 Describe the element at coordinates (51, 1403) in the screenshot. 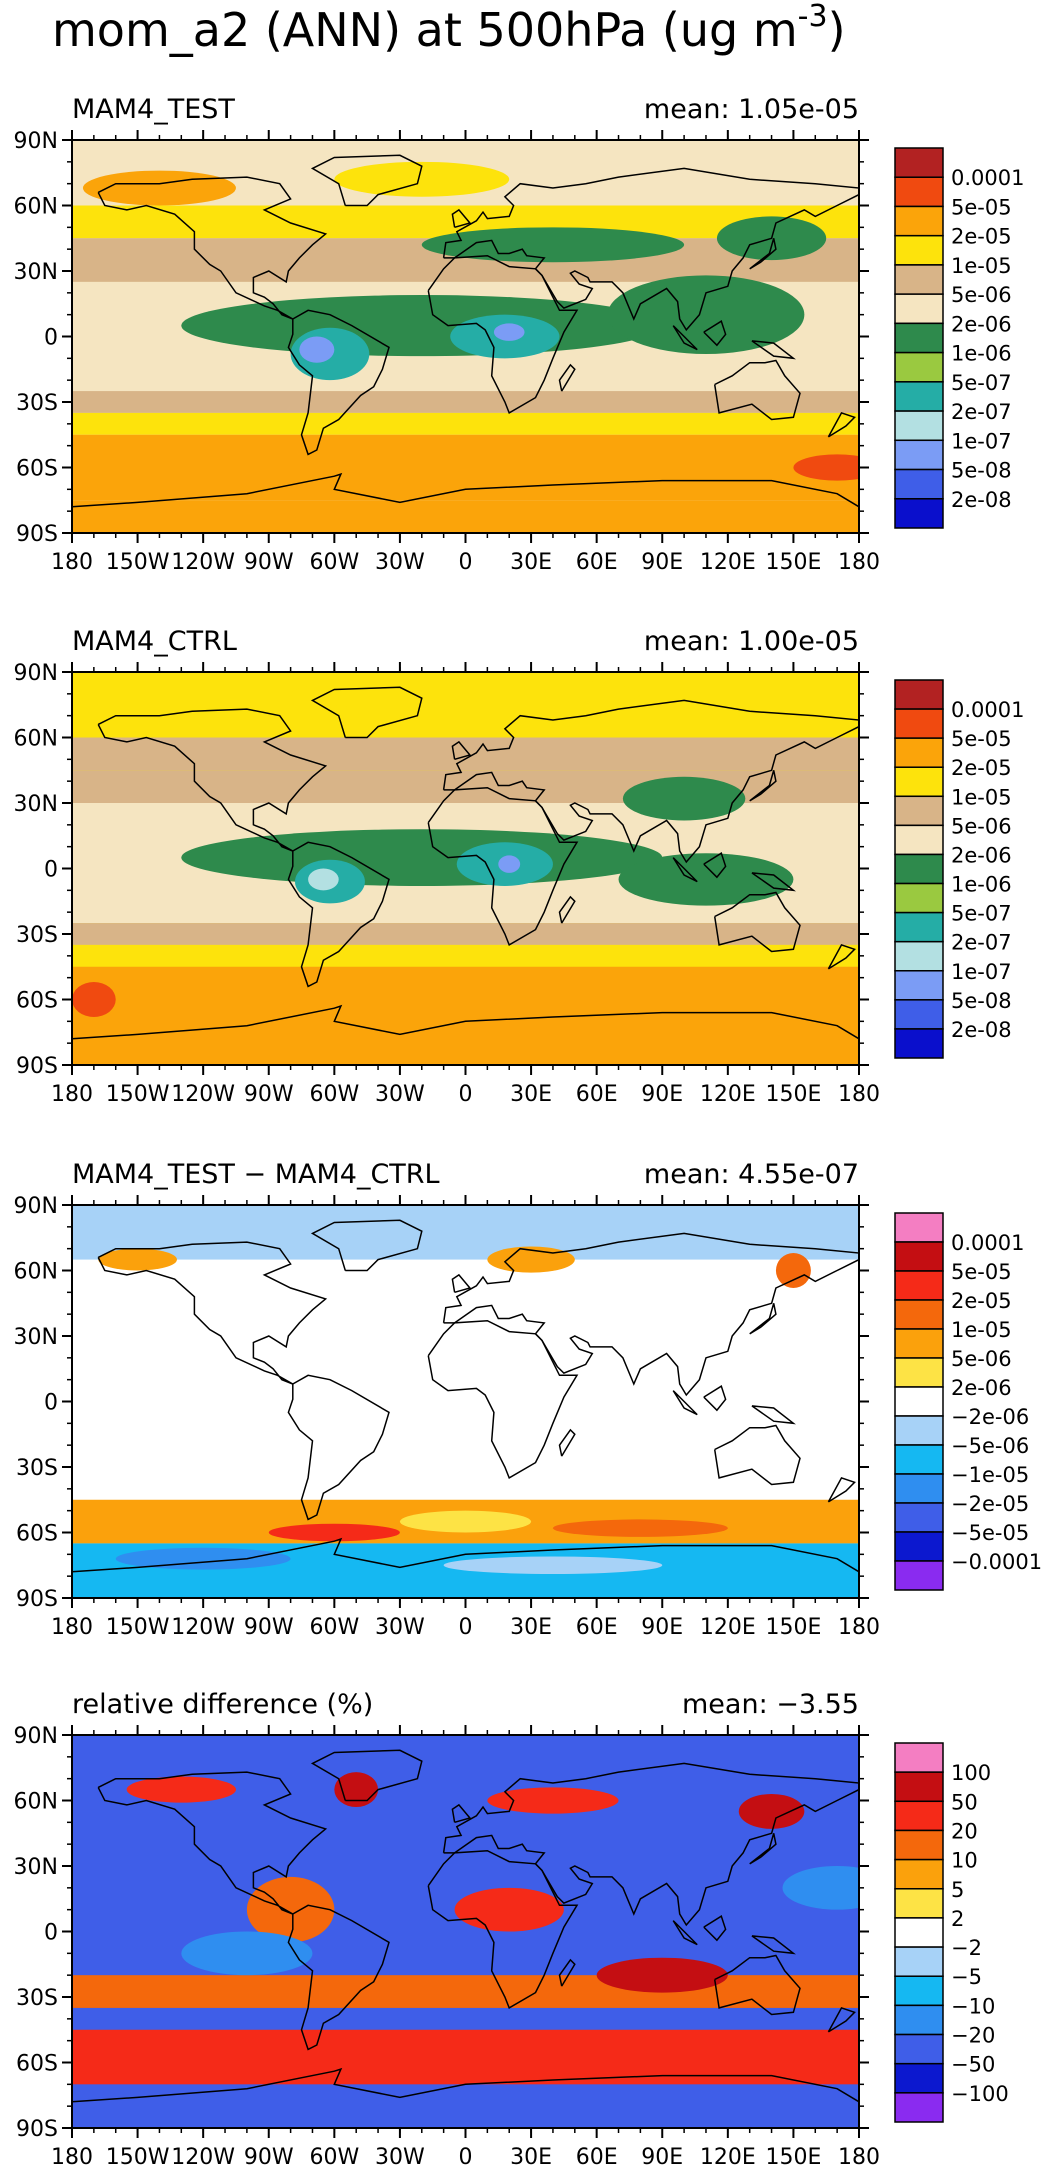

I see `lat-tick-label: 0` at that location.